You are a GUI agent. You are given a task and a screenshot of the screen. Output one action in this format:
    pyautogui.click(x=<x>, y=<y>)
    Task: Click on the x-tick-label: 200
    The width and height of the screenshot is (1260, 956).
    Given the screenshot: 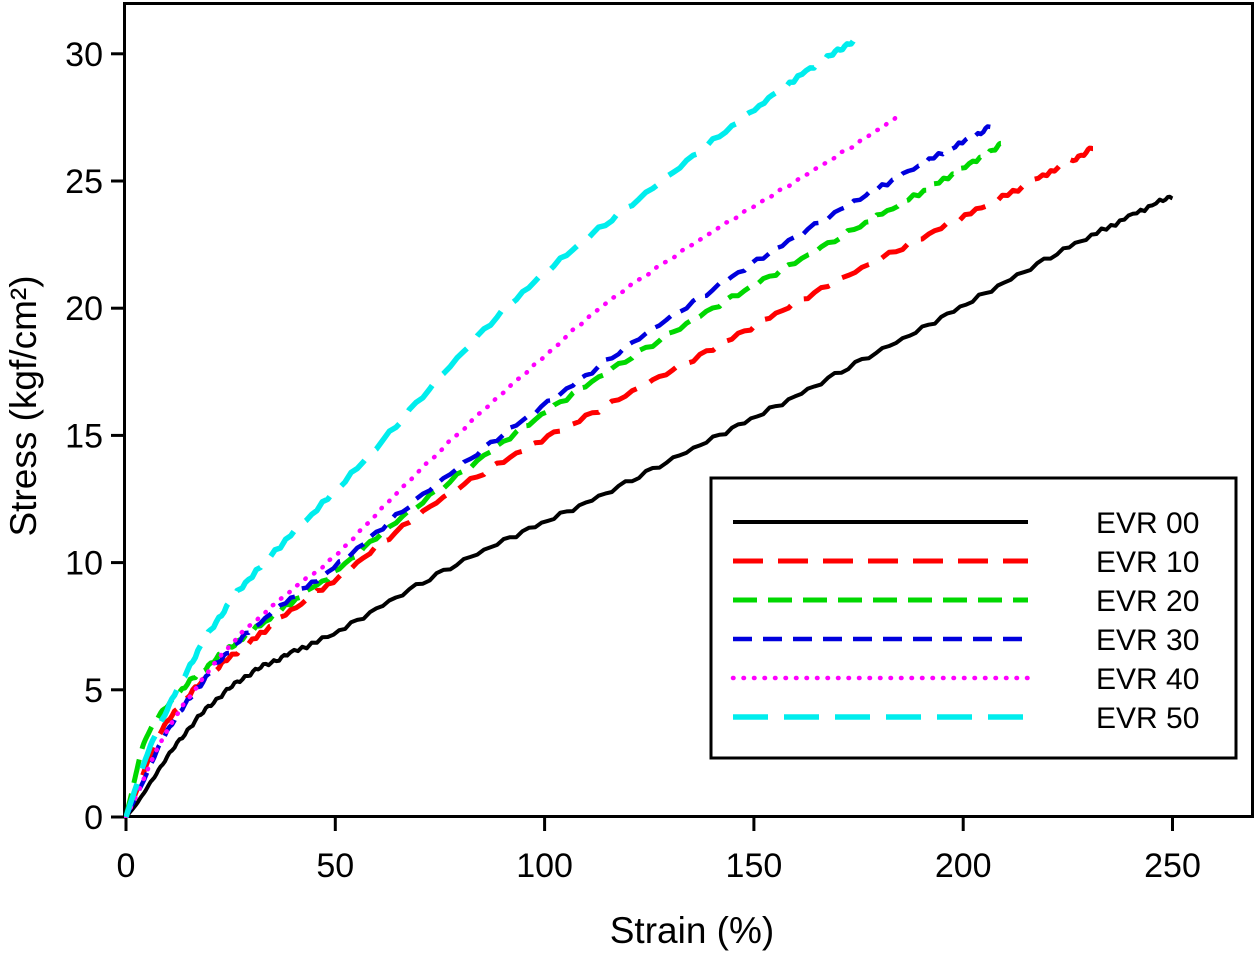 What is the action you would take?
    pyautogui.click(x=963, y=866)
    